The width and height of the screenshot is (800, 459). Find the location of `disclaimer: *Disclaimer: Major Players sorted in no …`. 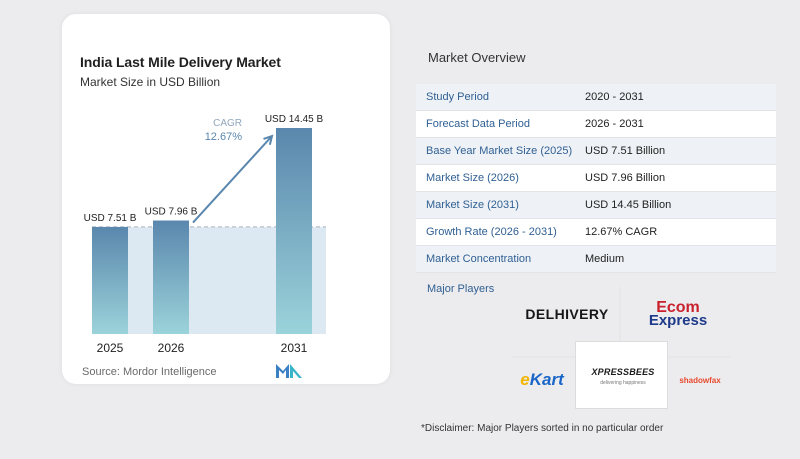

disclaimer: *Disclaimer: Major Players sorted in no … is located at coordinates (542, 428).